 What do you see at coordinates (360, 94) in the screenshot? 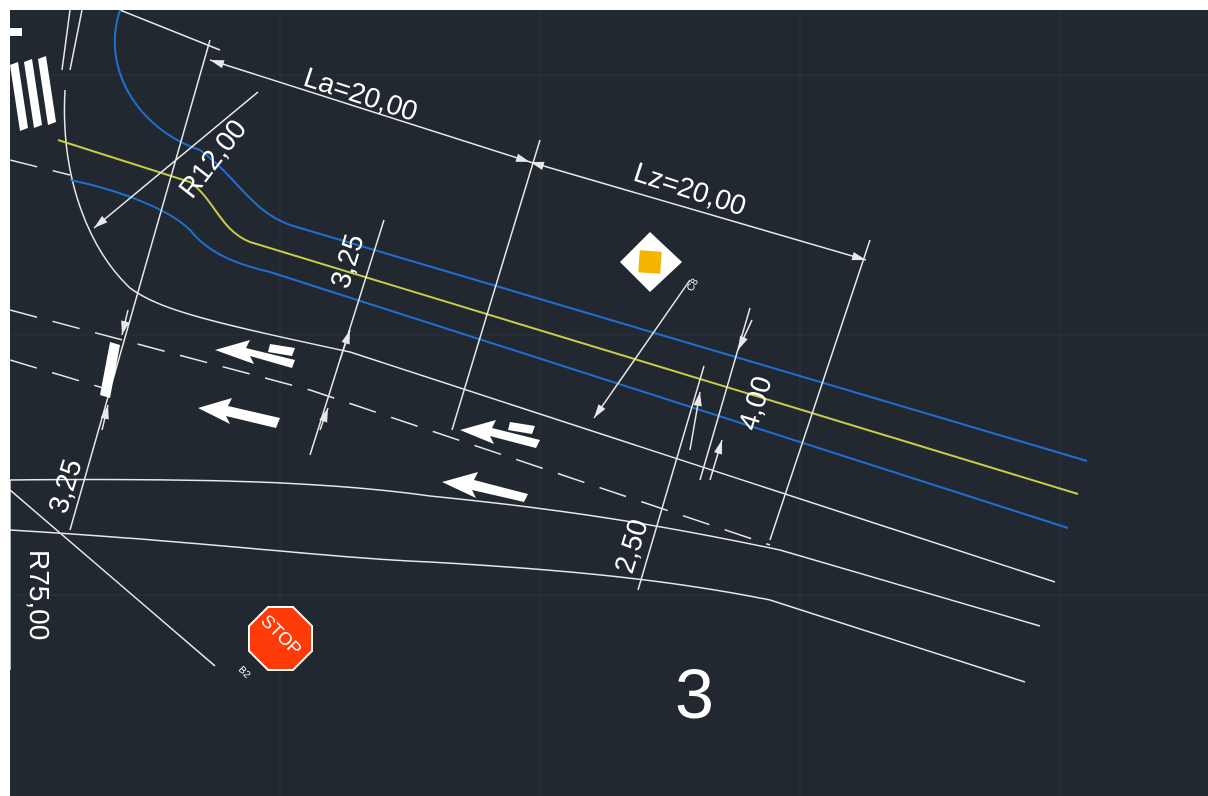
I see `dimension-la: La=20,00` at bounding box center [360, 94].